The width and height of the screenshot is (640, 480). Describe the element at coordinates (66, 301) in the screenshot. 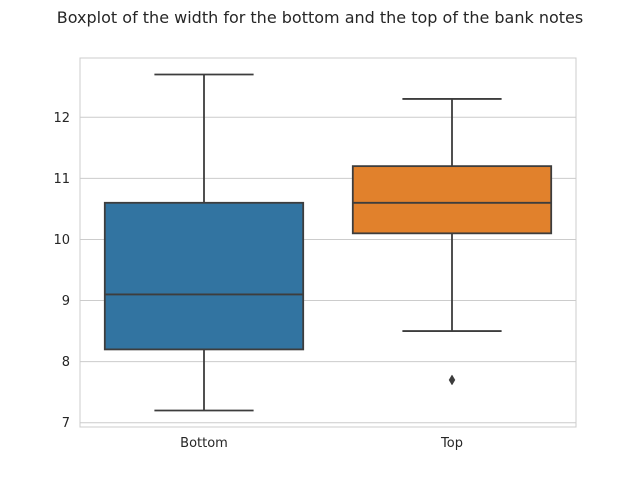

I see `y-tick-label: 9` at that location.